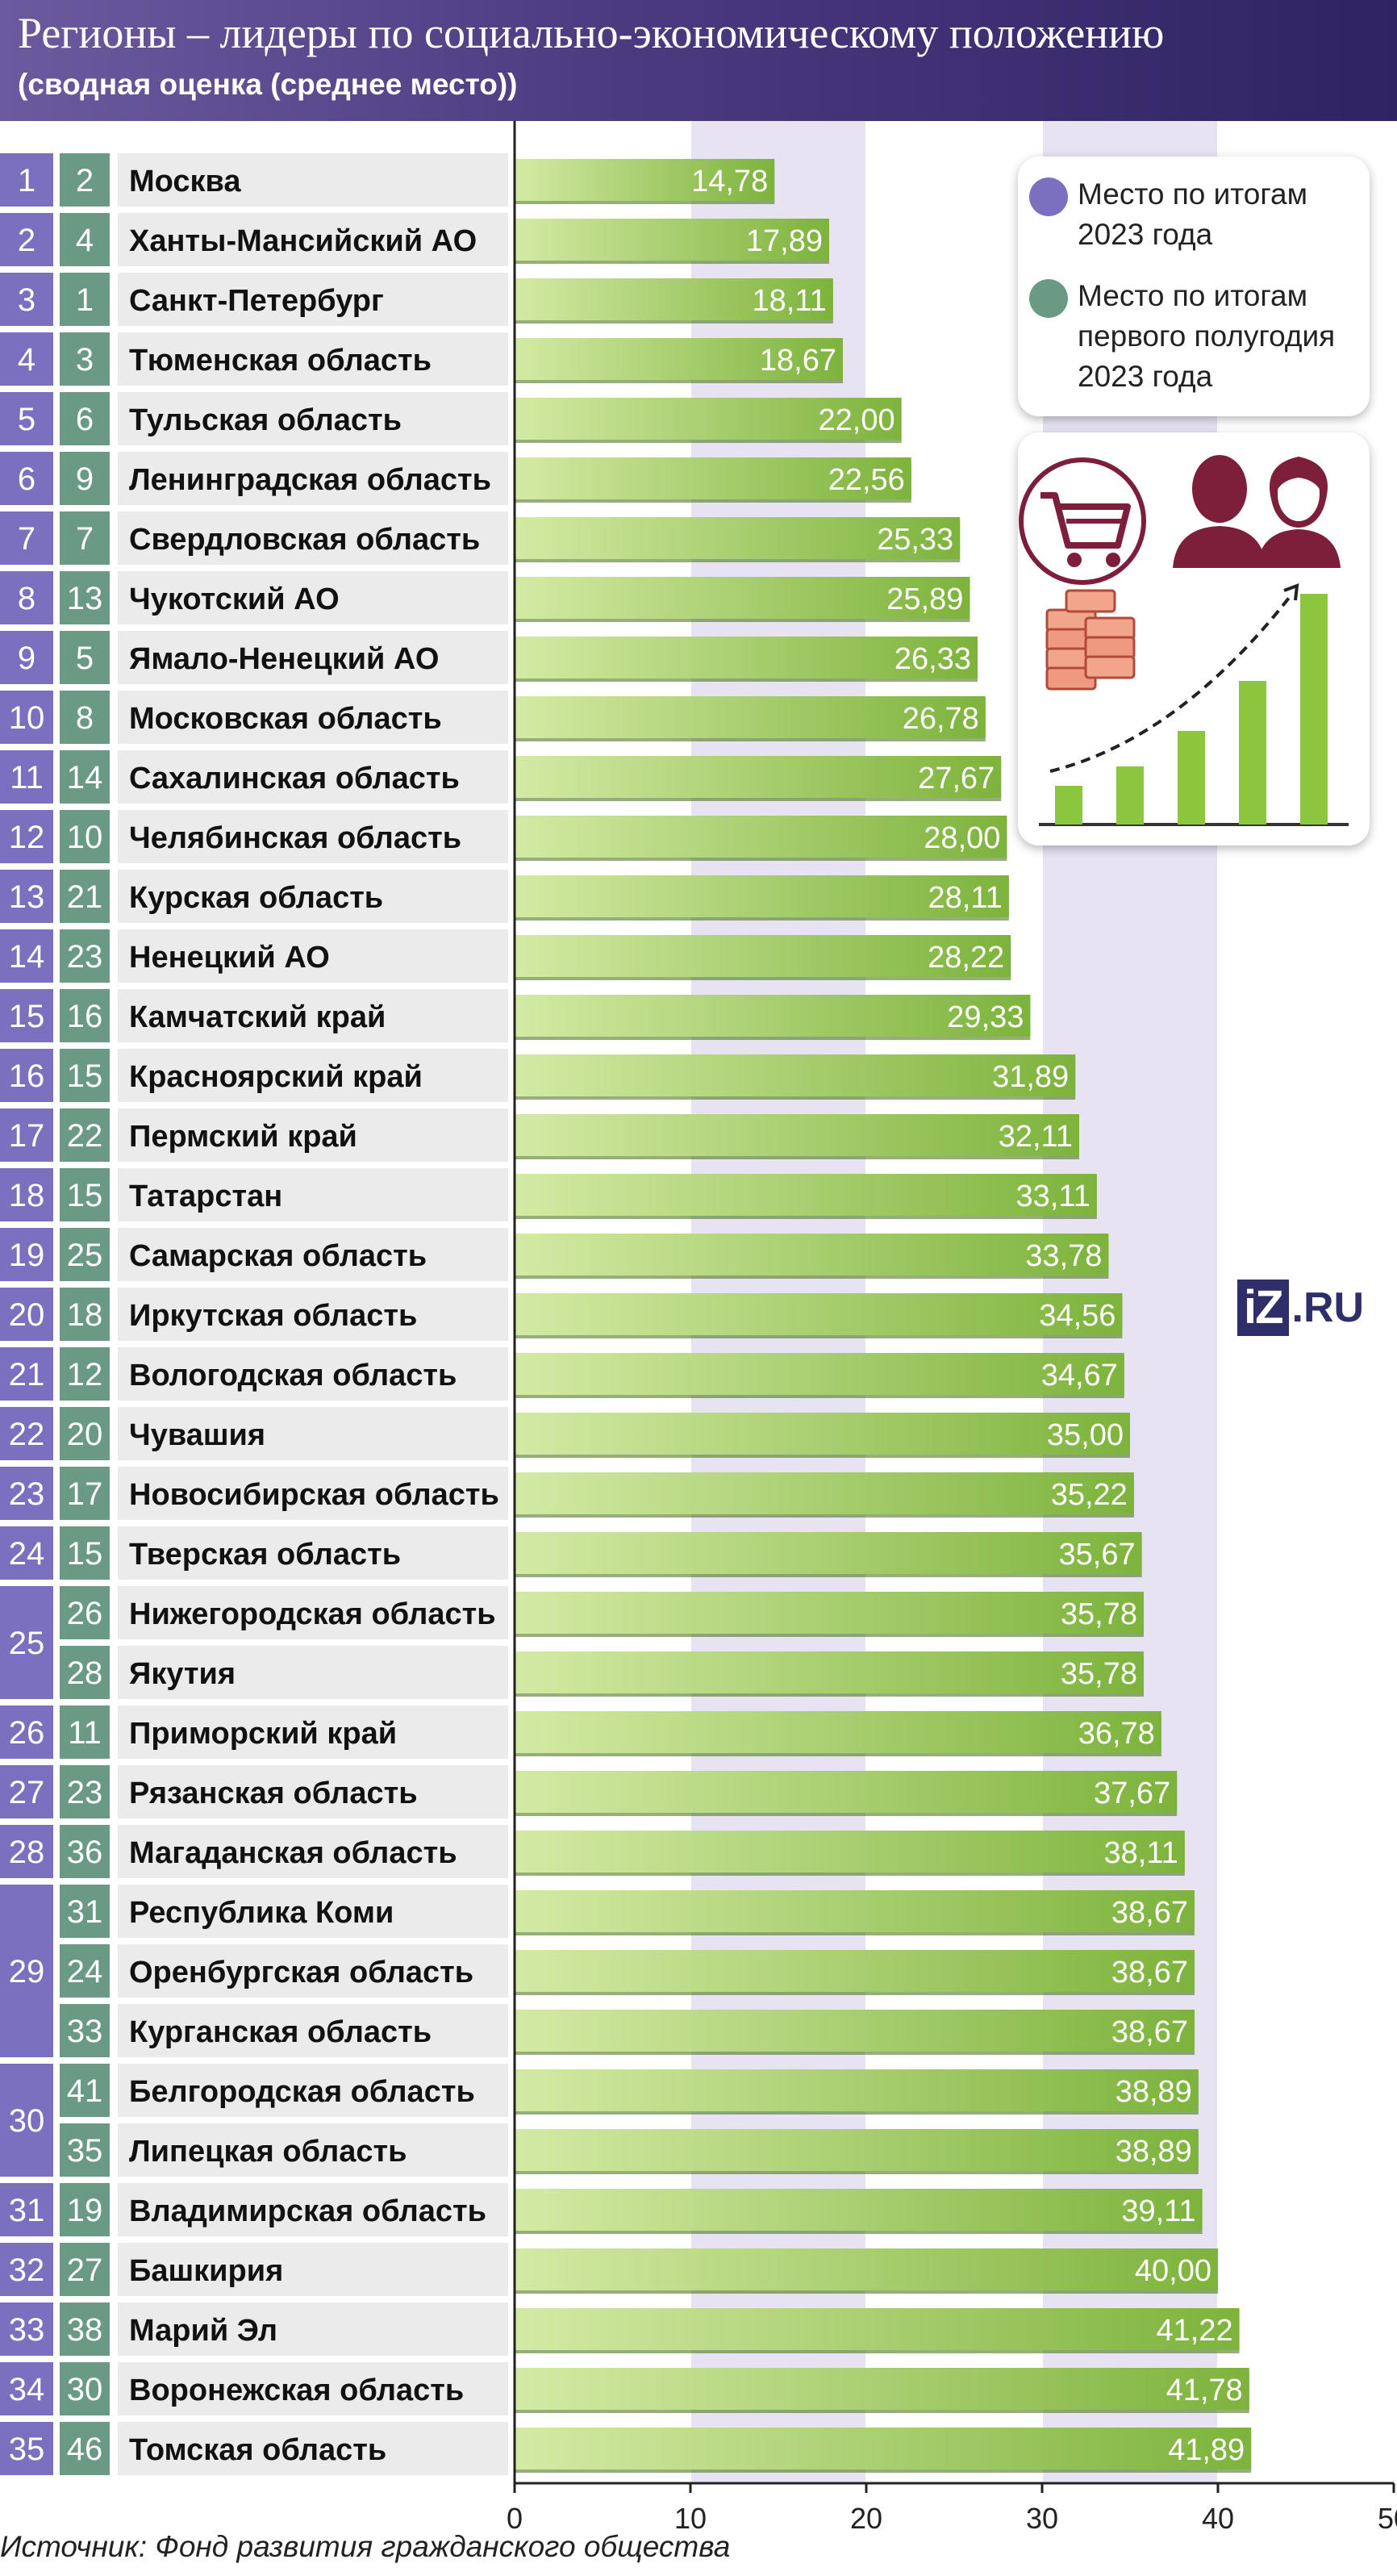 The height and width of the screenshot is (2576, 1397). What do you see at coordinates (268, 84) in the screenshot?
I see `chart-subtitle: (сводная оценка (среднее место))` at bounding box center [268, 84].